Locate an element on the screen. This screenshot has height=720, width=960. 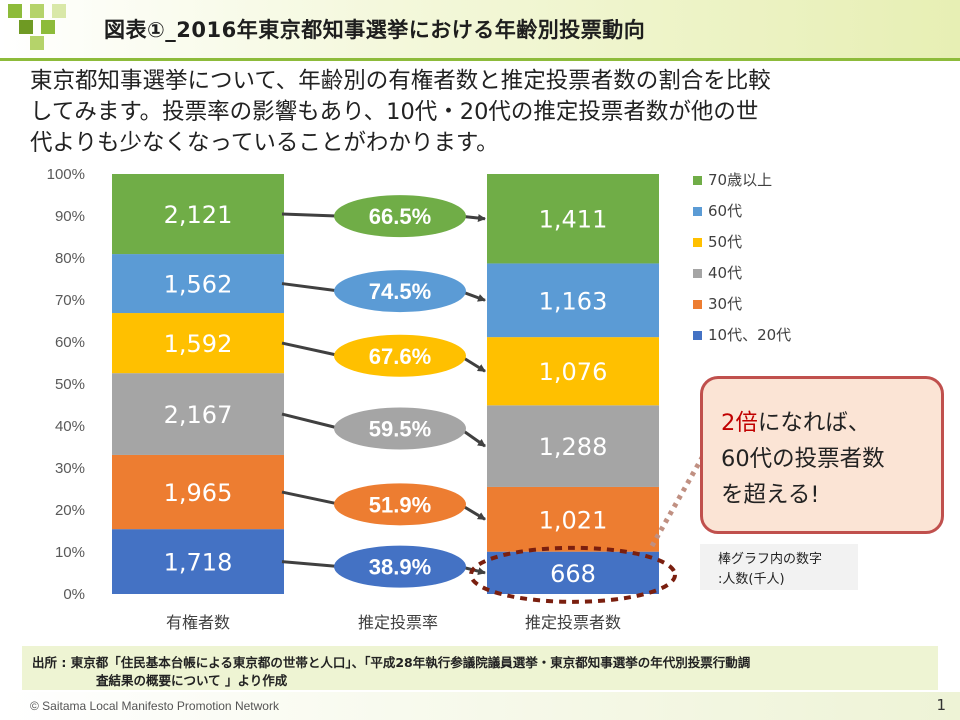
estimated-data-label: 668 is located at coordinates (573, 574).